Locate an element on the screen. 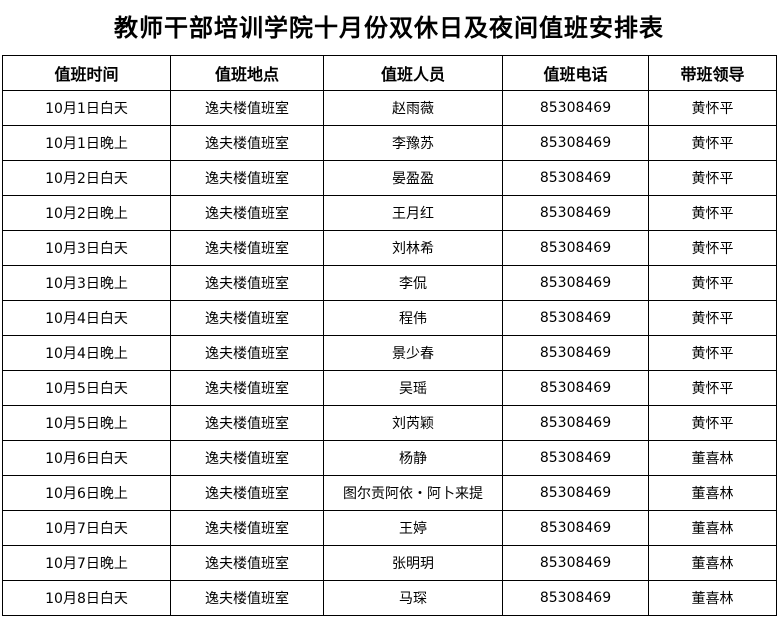  page-title: 教师干部培训学院十月份双休日及夜间值班安排表 is located at coordinates (389, 27).